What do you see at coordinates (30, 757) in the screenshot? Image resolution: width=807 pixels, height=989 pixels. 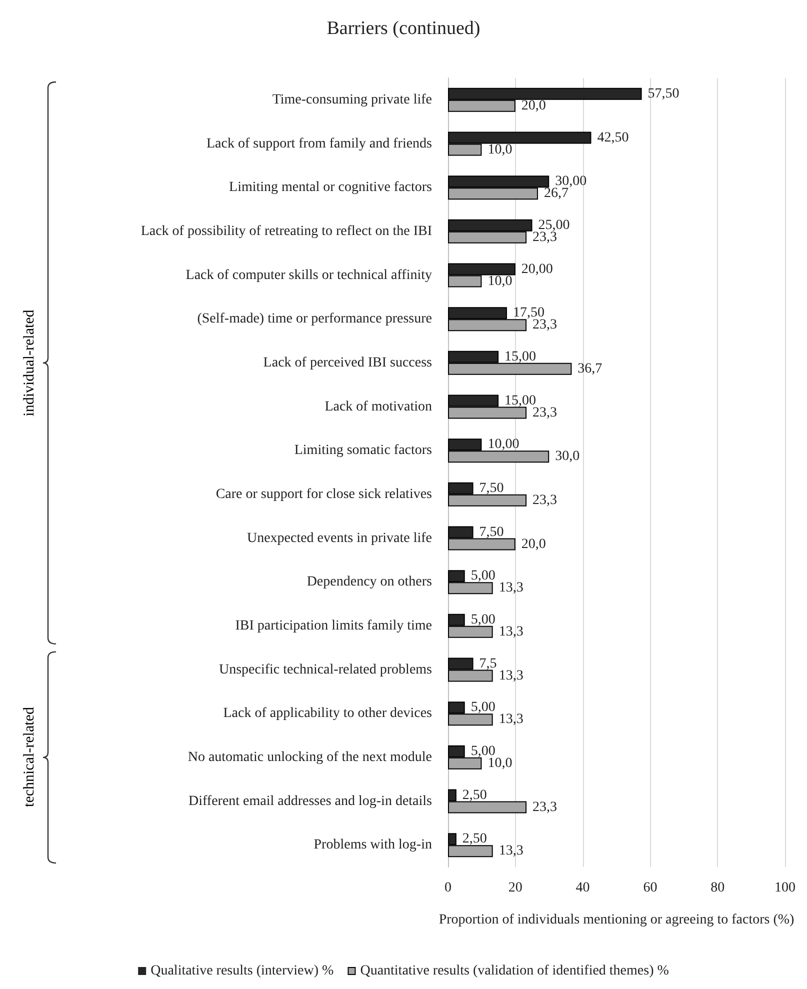 I see `text: technical-related` at bounding box center [30, 757].